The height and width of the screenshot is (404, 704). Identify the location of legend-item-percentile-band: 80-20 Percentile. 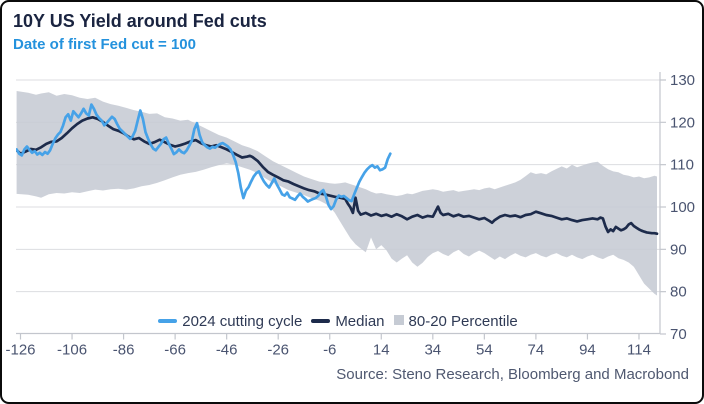
(455, 321).